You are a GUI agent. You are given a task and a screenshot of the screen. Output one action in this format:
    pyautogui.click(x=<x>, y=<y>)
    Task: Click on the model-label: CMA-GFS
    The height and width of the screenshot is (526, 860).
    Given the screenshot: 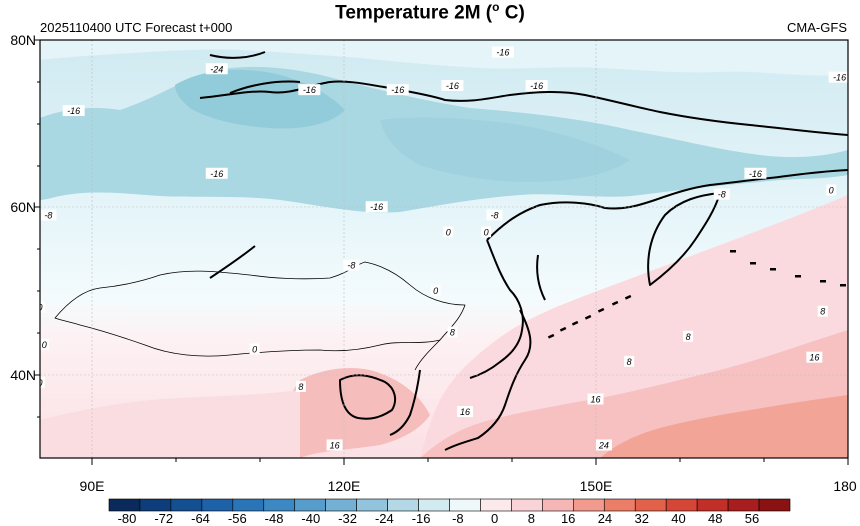 What is the action you would take?
    pyautogui.click(x=817, y=27)
    